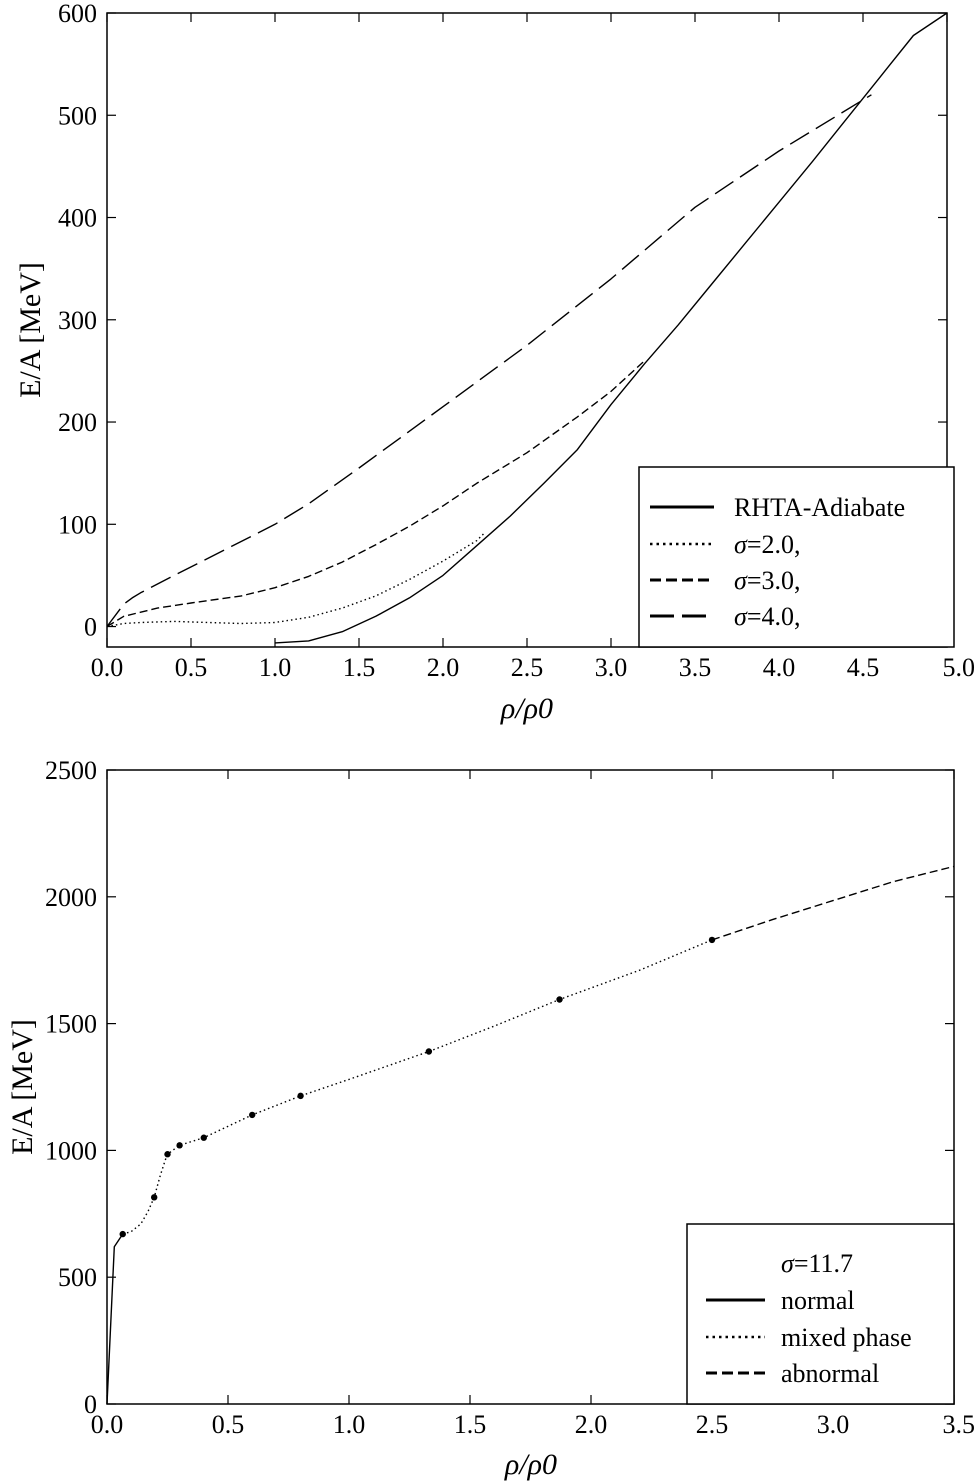 This screenshot has height=1484, width=977. I want to click on bottom-x-tick-label: 1.0, so click(349, 1424).